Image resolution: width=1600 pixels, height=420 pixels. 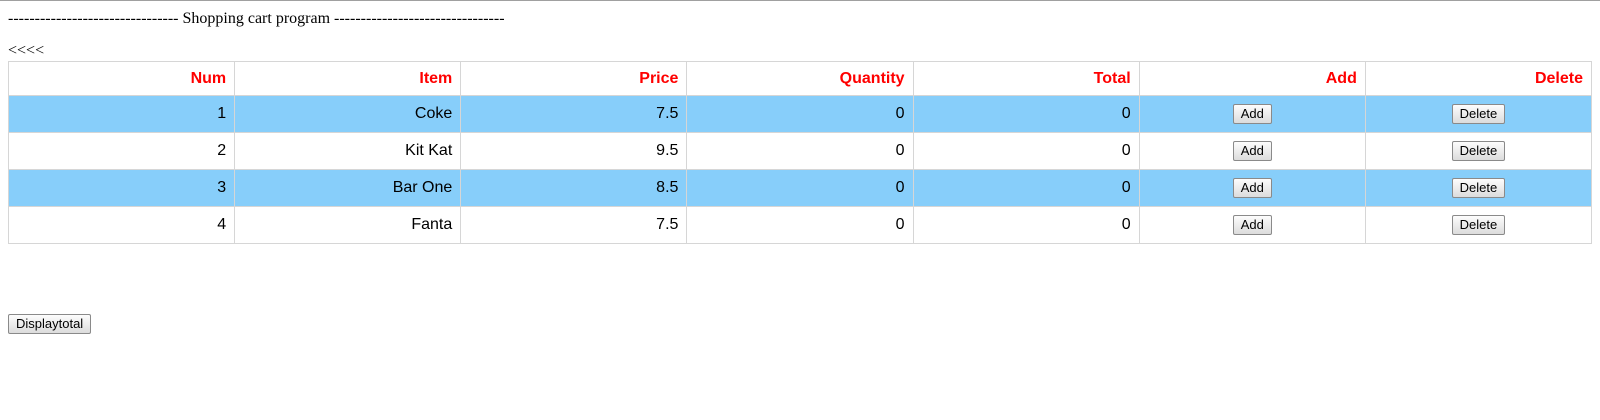 What do you see at coordinates (1252, 78) in the screenshot?
I see `header-add: Add` at bounding box center [1252, 78].